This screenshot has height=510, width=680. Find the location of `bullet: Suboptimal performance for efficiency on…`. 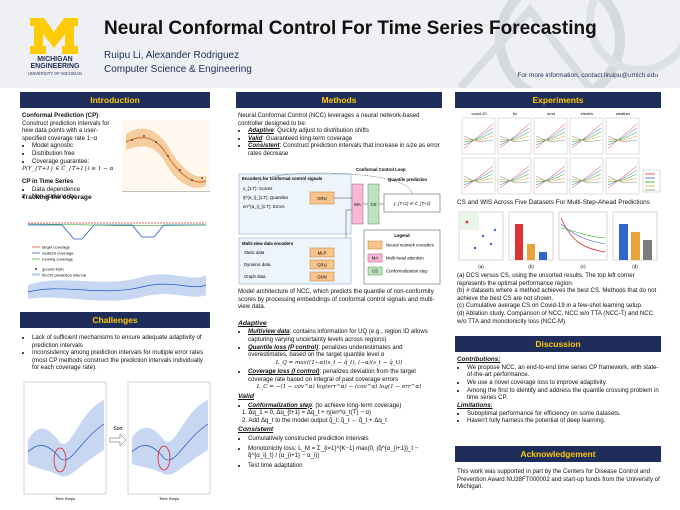

bullet: Suboptimal performance for efficiency on… is located at coordinates (564, 414).